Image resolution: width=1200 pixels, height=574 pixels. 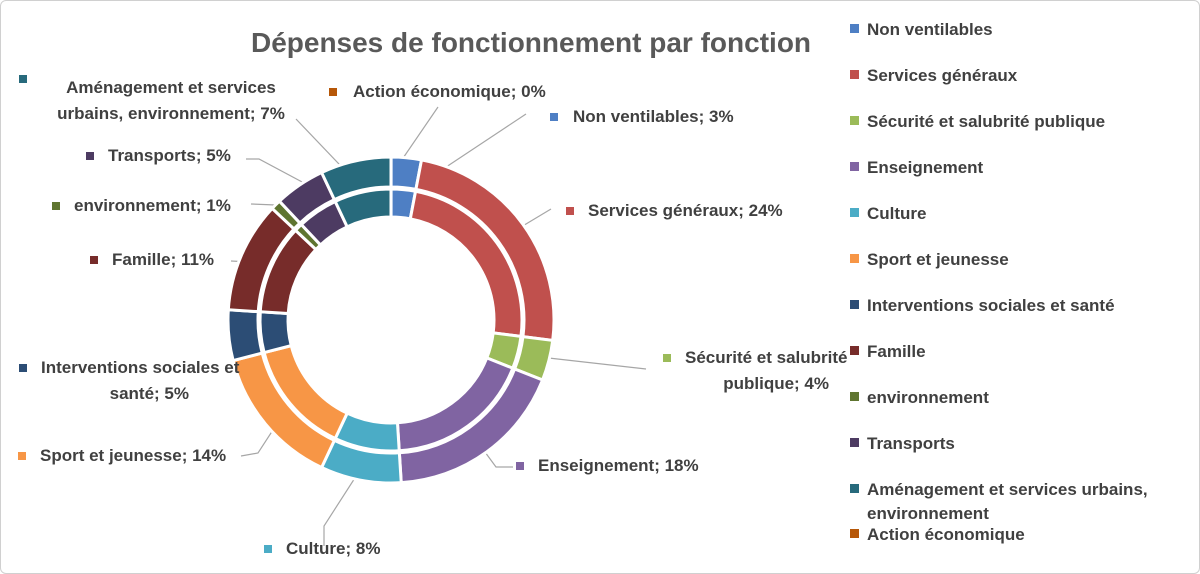 What do you see at coordinates (854, 304) in the screenshot?
I see `legend-swatch-interventions-sociales-et-sante` at bounding box center [854, 304].